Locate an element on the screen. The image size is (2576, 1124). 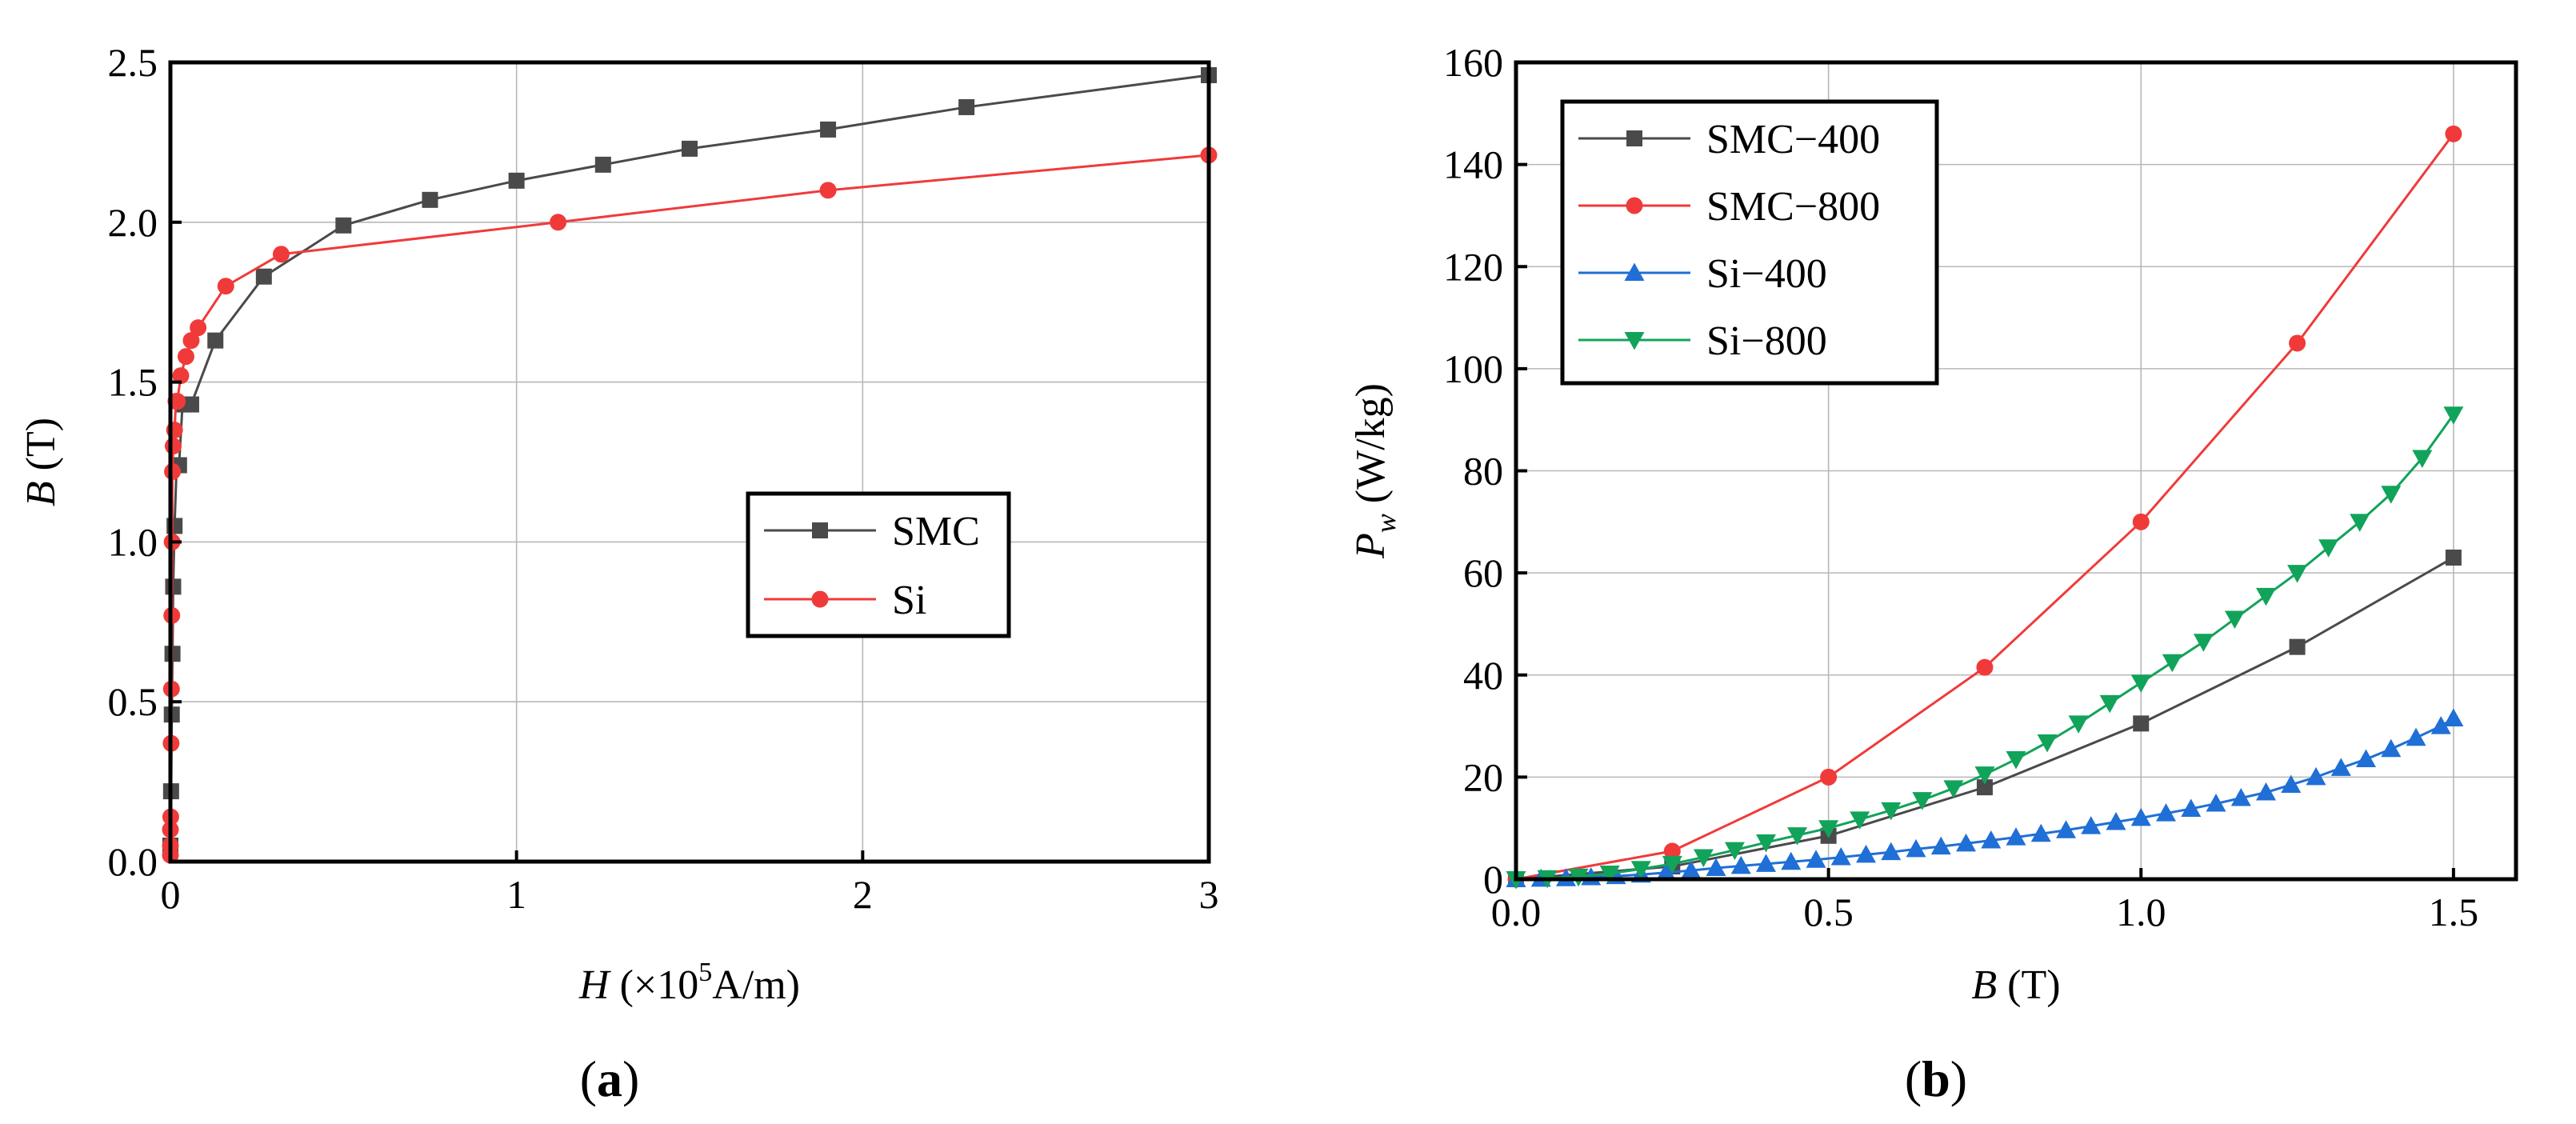
panel-label-a: (a) is located at coordinates (610, 1078).